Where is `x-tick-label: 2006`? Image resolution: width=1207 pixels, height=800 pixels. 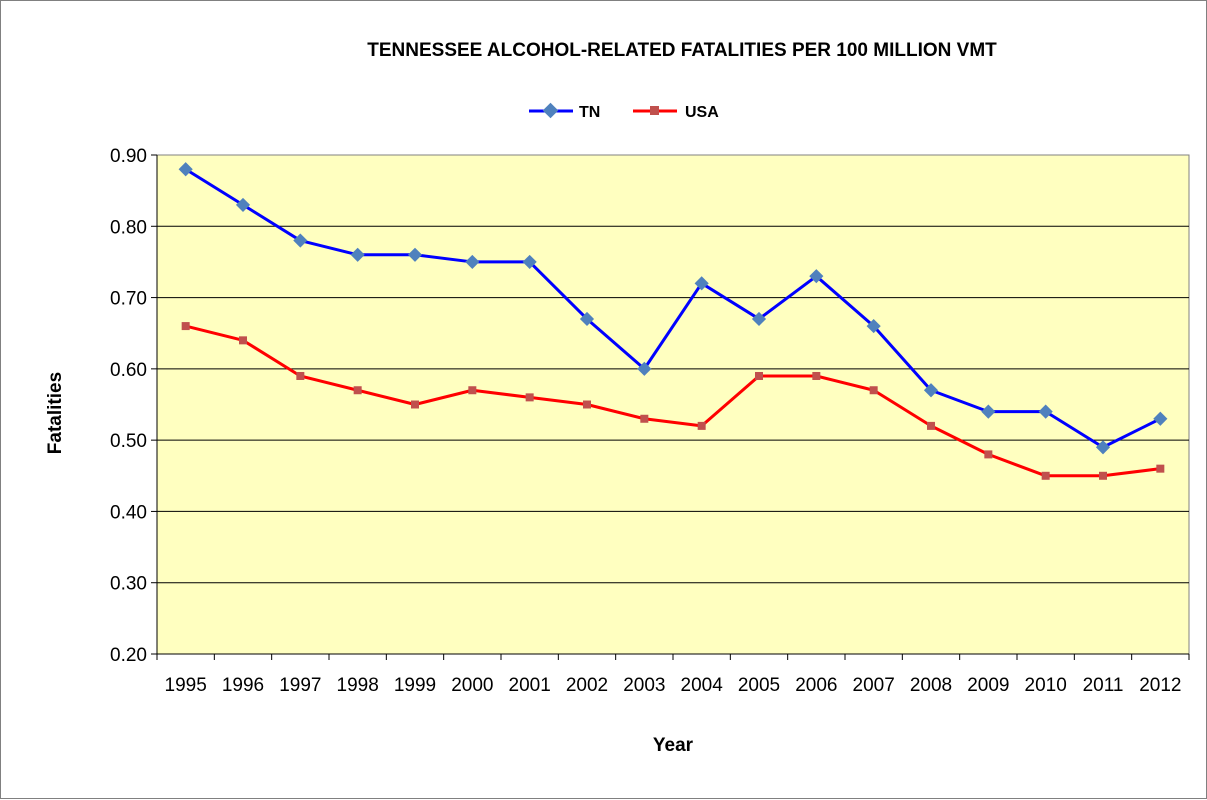 x-tick-label: 2006 is located at coordinates (816, 685).